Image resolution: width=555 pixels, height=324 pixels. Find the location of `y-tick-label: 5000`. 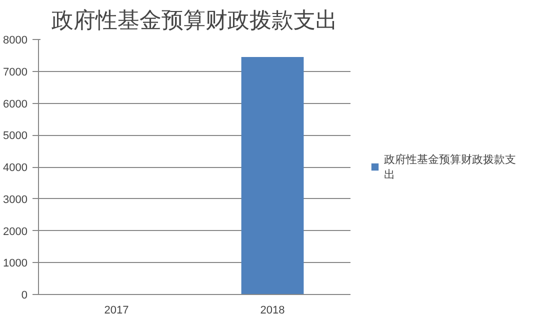

y-tick-label: 5000 is located at coordinates (15, 136).